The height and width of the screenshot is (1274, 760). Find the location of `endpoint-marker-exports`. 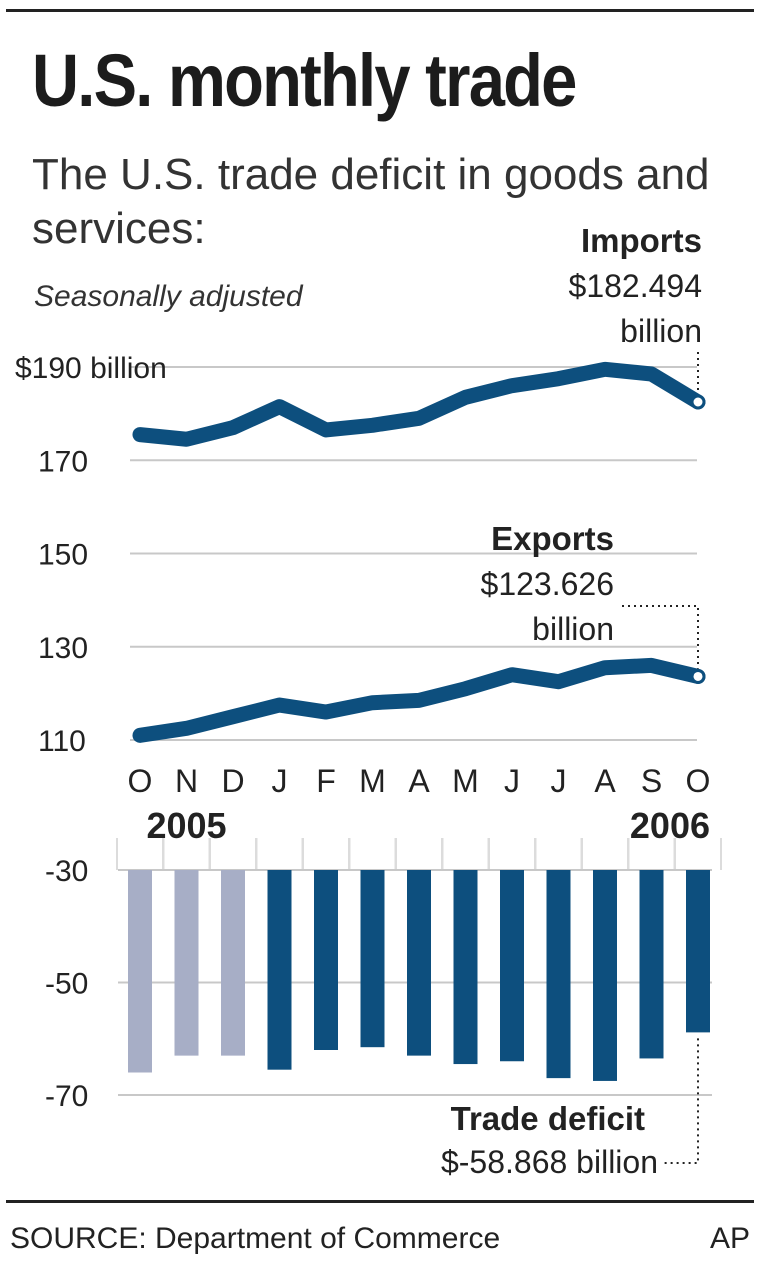

endpoint-marker-exports is located at coordinates (698, 676).